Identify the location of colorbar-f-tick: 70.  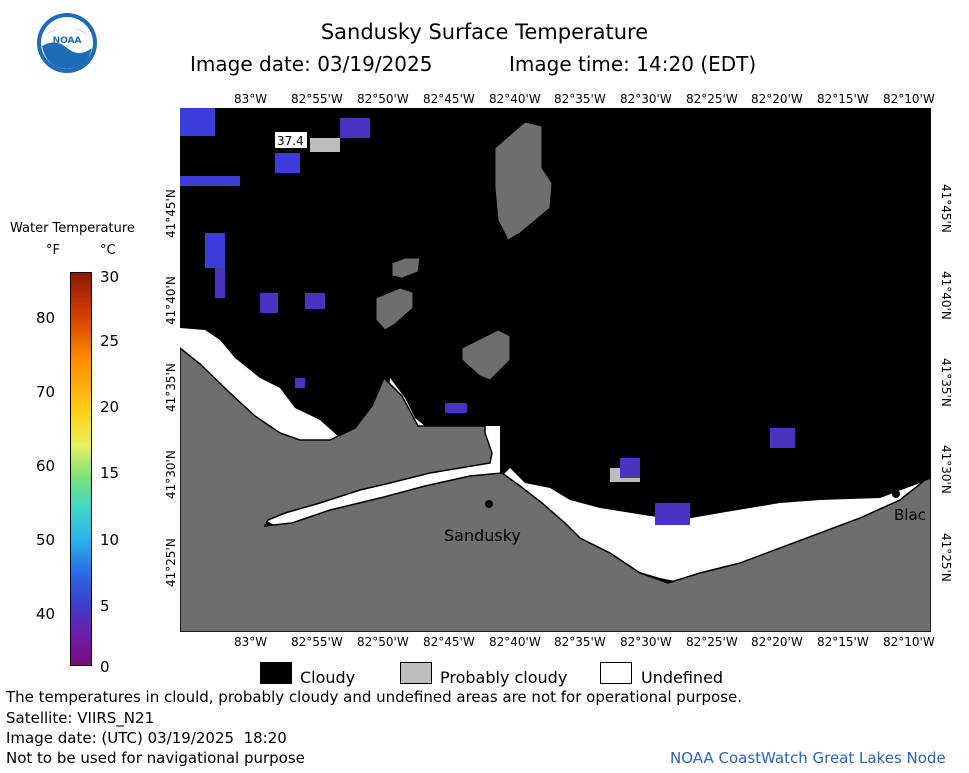
(46, 392).